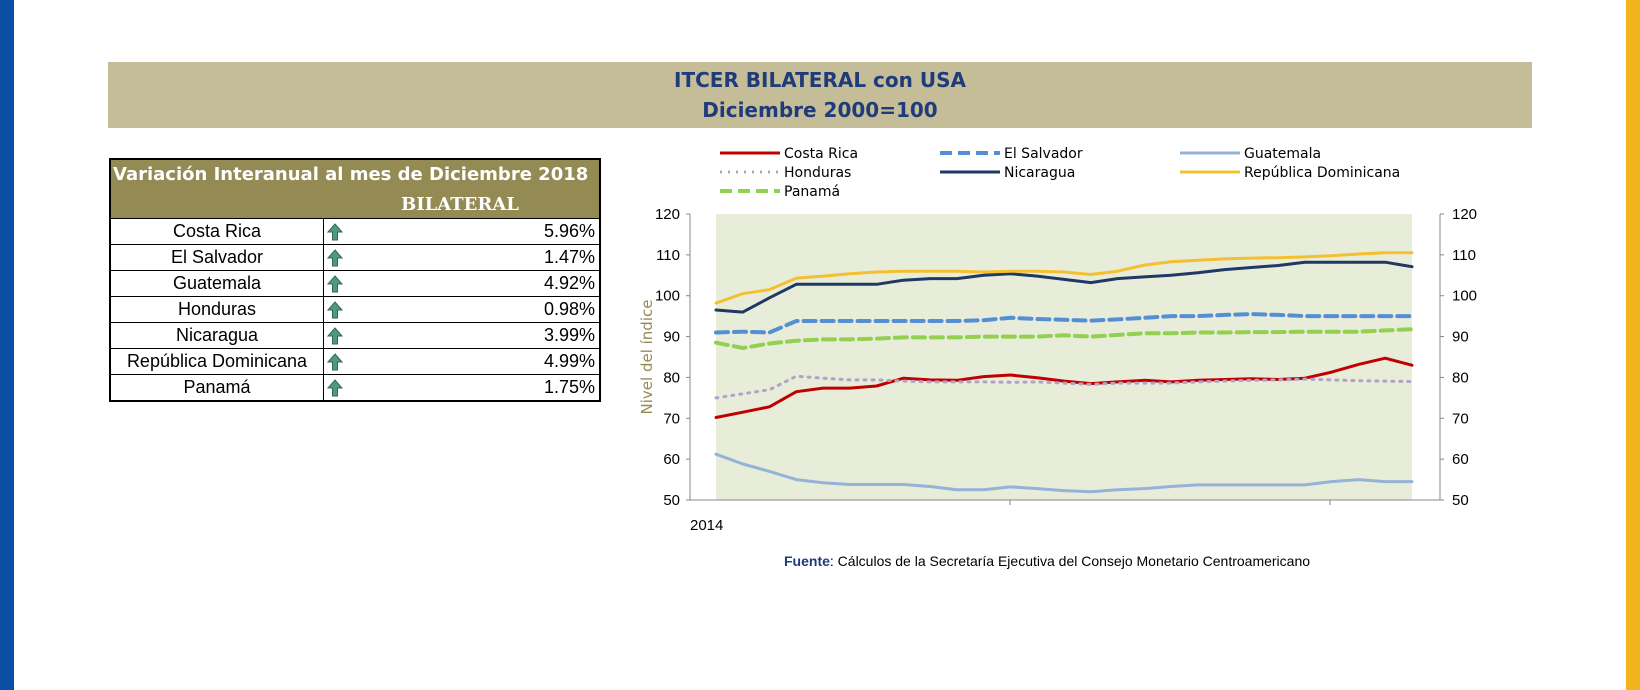 This screenshot has height=690, width=1640. What do you see at coordinates (812, 192) in the screenshot?
I see `legend-label: Panamá` at bounding box center [812, 192].